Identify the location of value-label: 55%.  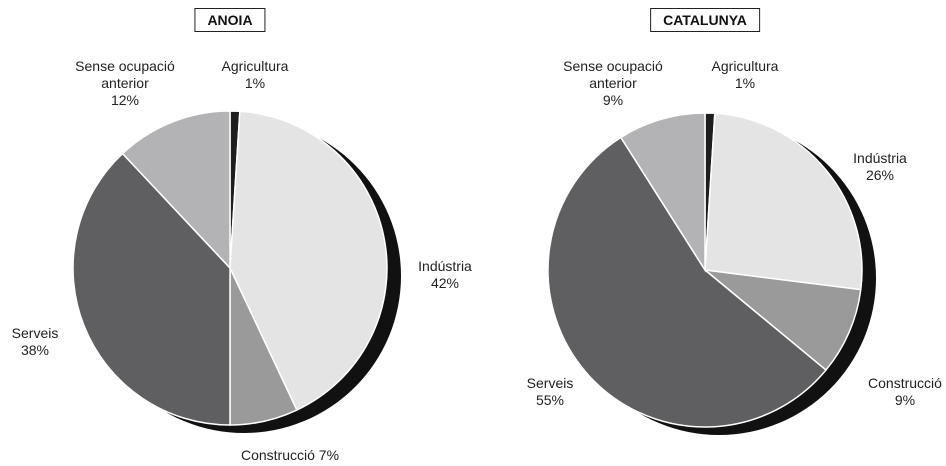
(550, 400).